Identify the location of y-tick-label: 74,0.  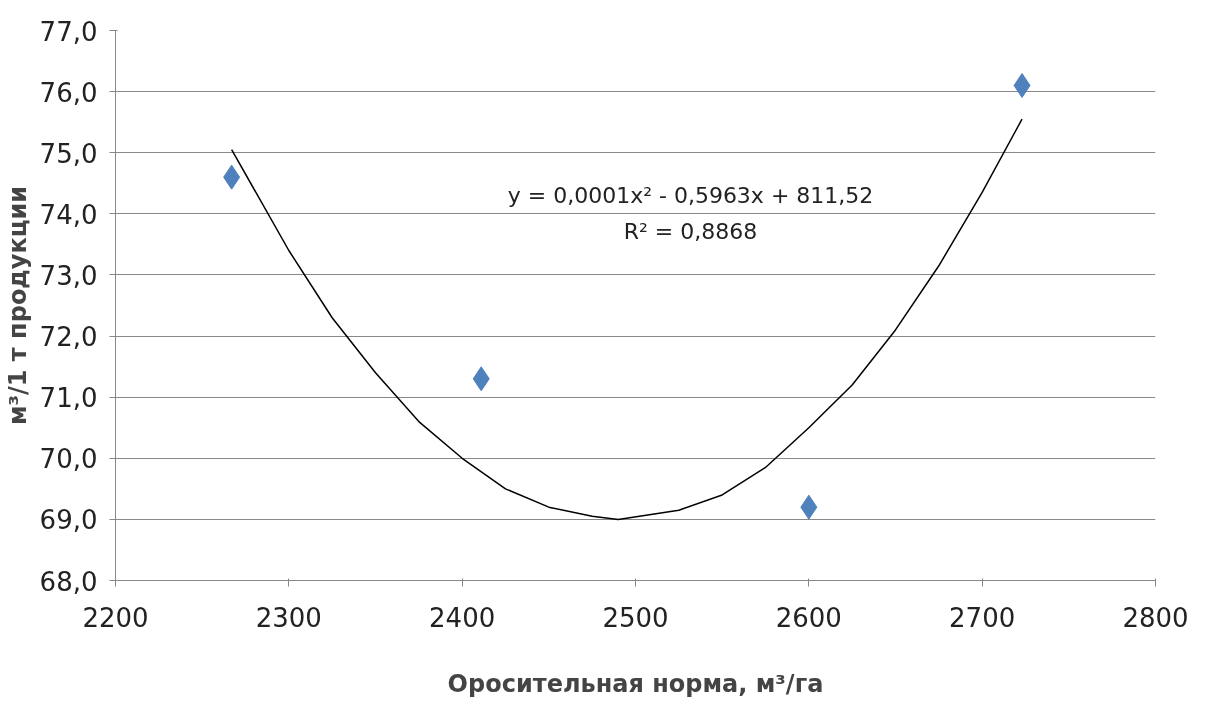
(68, 214).